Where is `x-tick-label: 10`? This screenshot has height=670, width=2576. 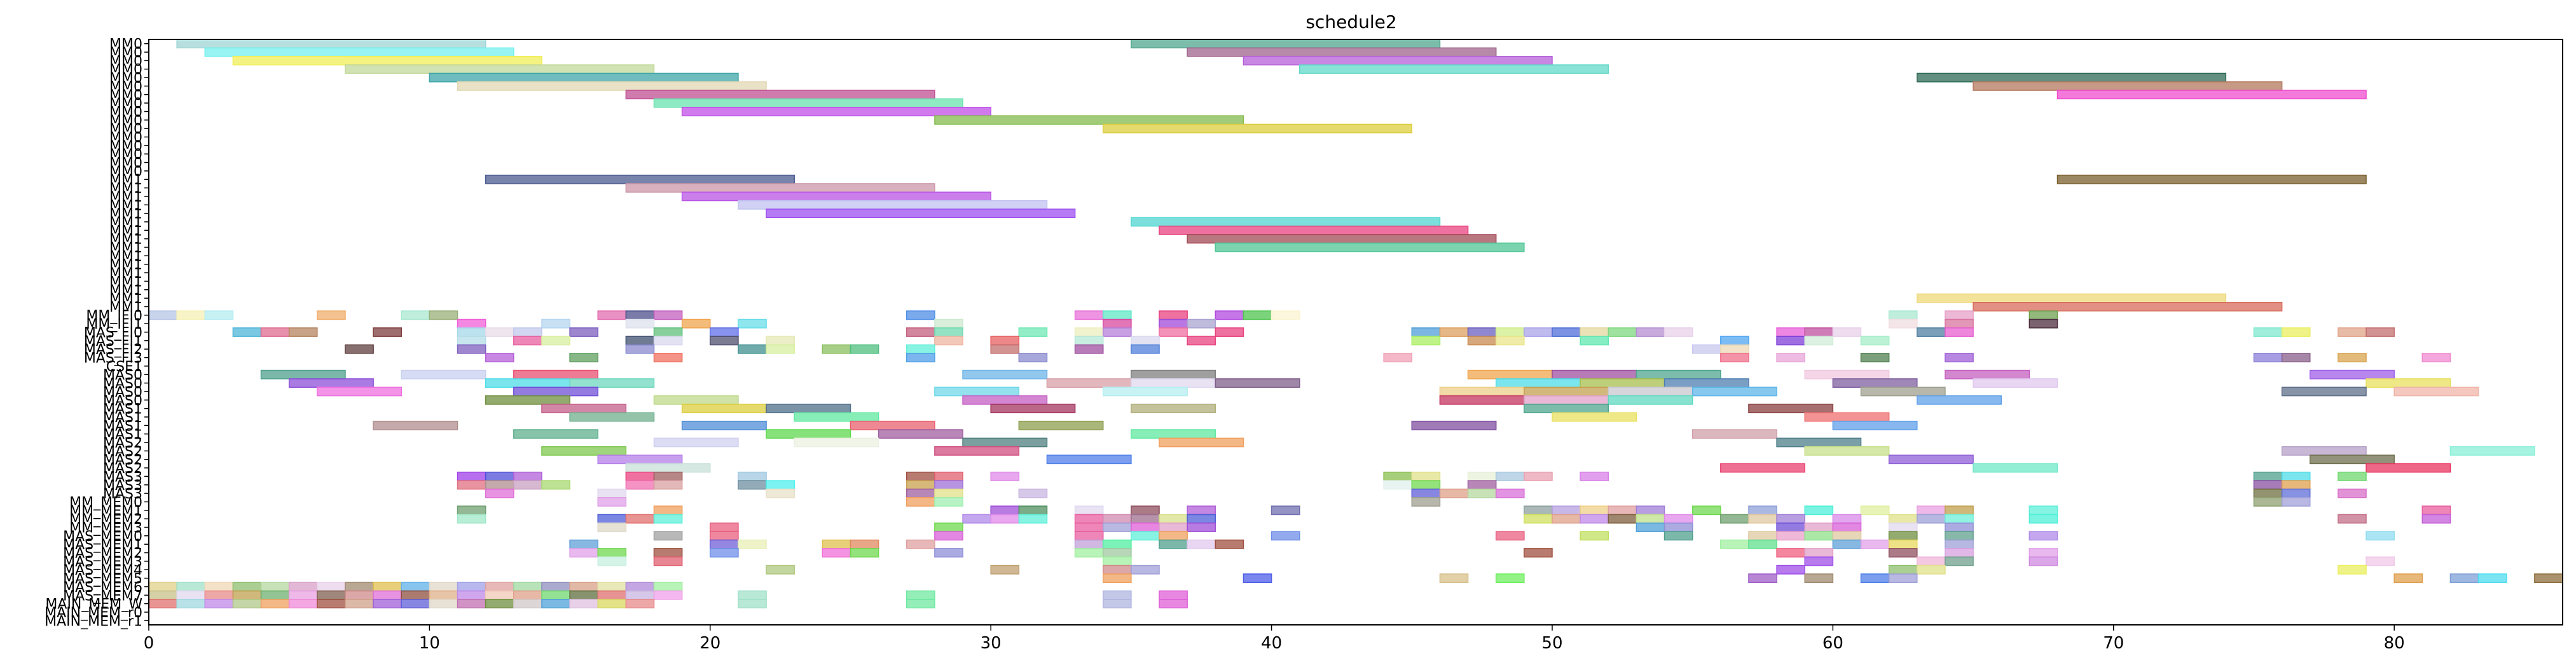
x-tick-label: 10 is located at coordinates (429, 643).